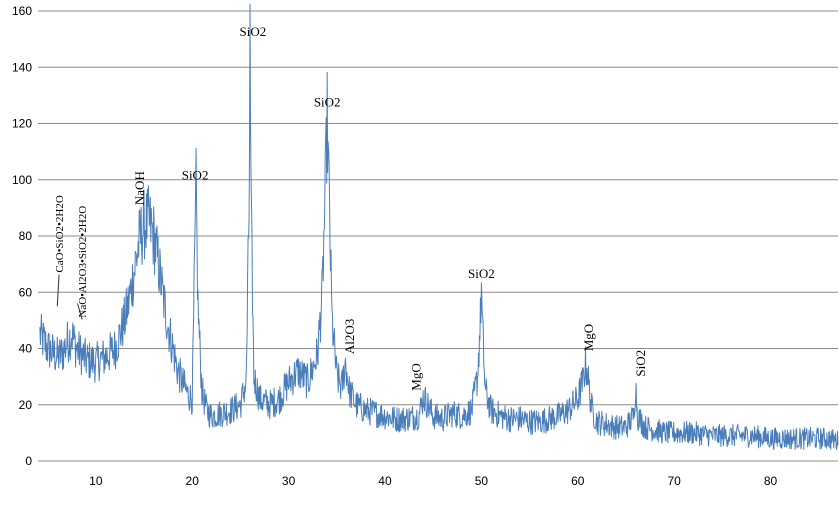 The height and width of the screenshot is (506, 839). What do you see at coordinates (26, 405) in the screenshot?
I see `y-tick-label: 20` at bounding box center [26, 405].